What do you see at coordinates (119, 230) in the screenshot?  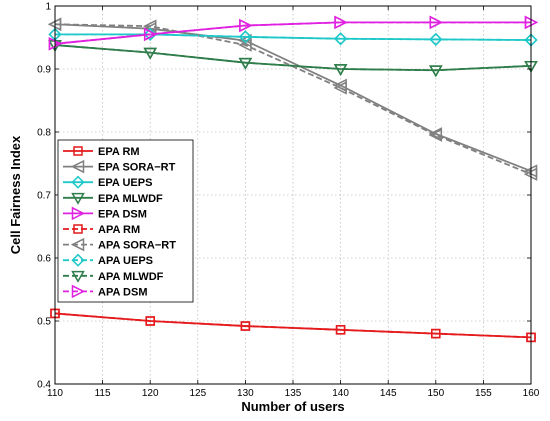 I see `legend-label: APA RM` at bounding box center [119, 230].